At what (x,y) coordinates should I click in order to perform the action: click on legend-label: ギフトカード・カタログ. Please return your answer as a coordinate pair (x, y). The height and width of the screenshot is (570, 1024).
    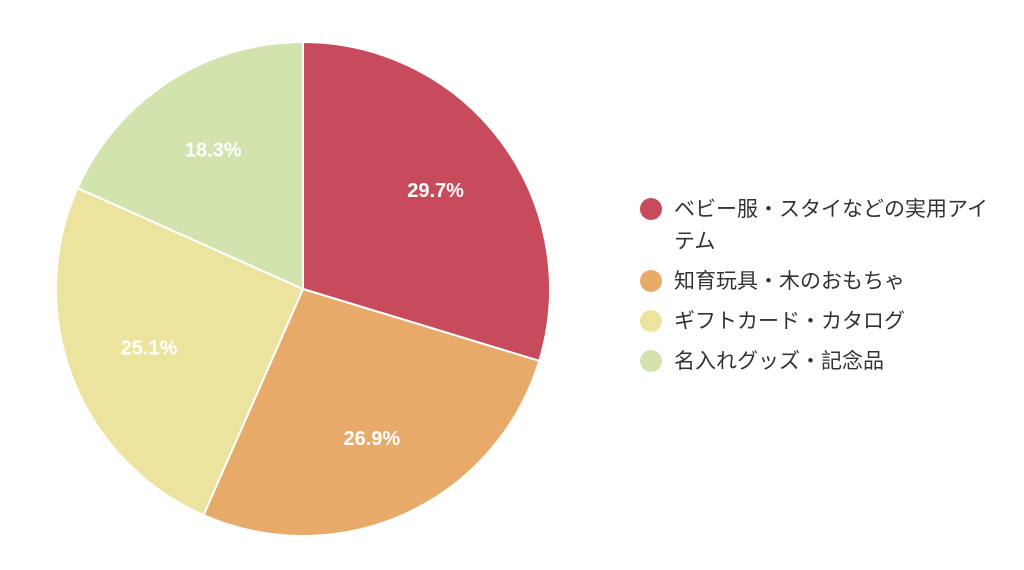
    Looking at the image, I should click on (789, 321).